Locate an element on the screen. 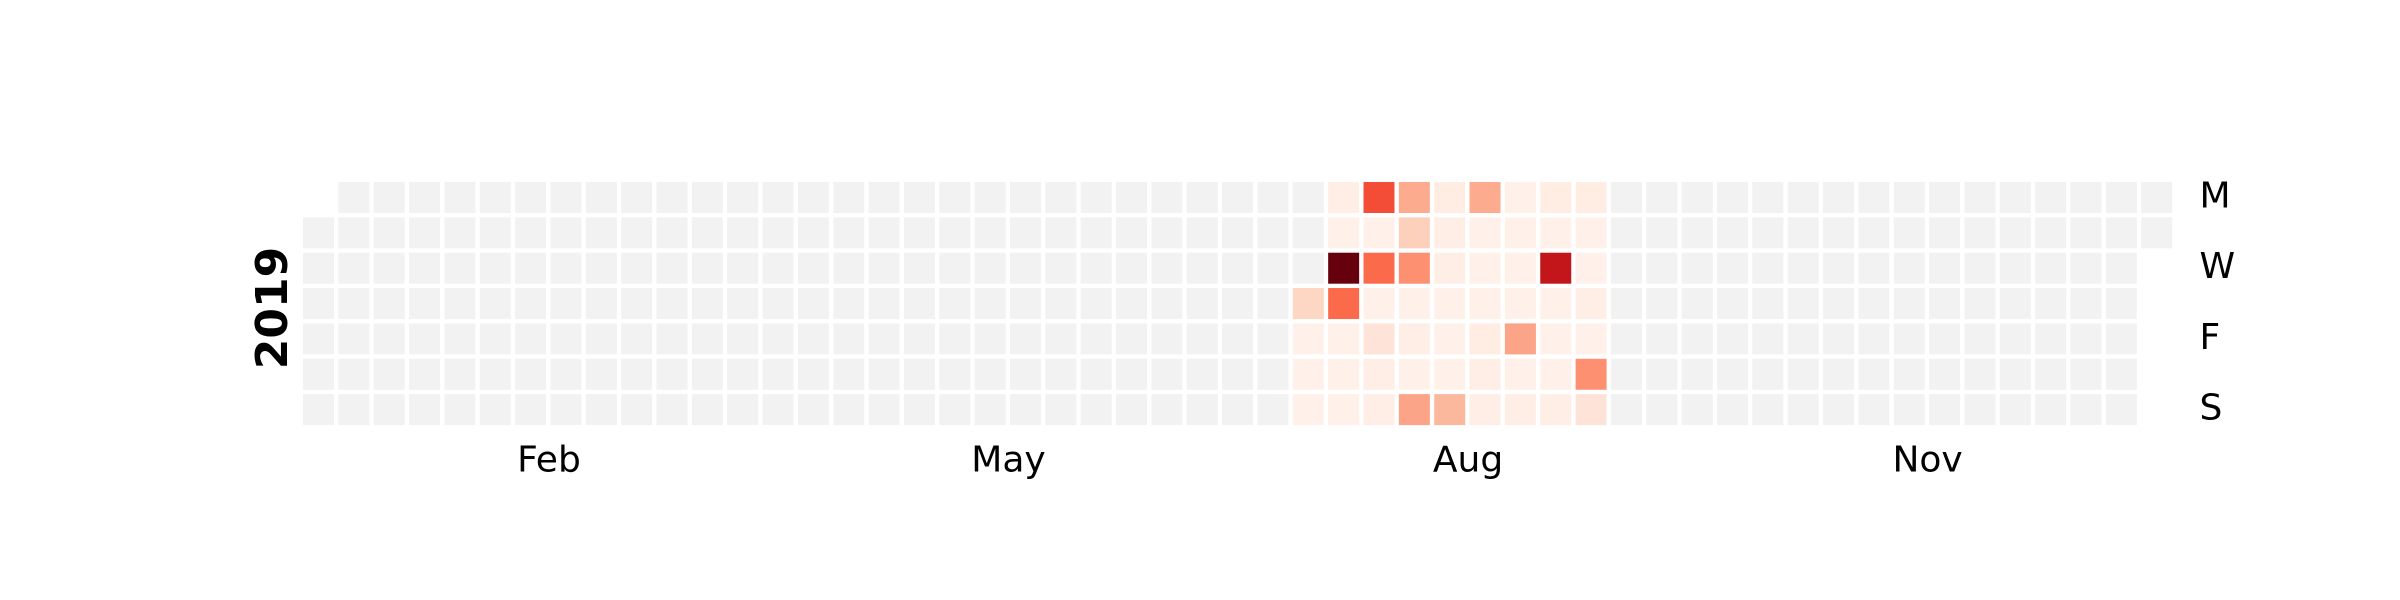 The image size is (2400, 600). month-label: May is located at coordinates (1008, 459).